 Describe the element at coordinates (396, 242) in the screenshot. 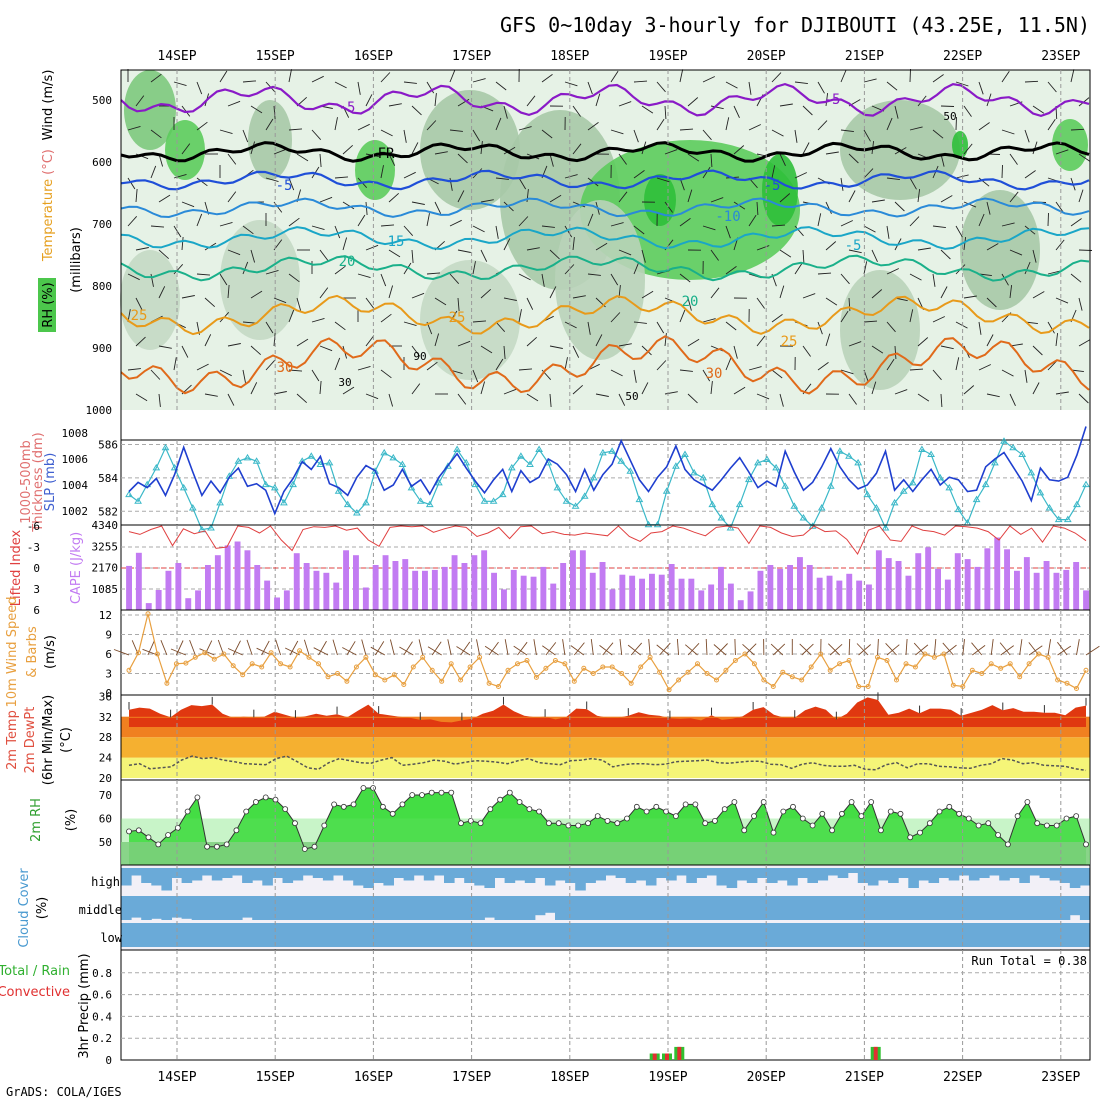

I see `temperature-contour-label: 15` at that location.